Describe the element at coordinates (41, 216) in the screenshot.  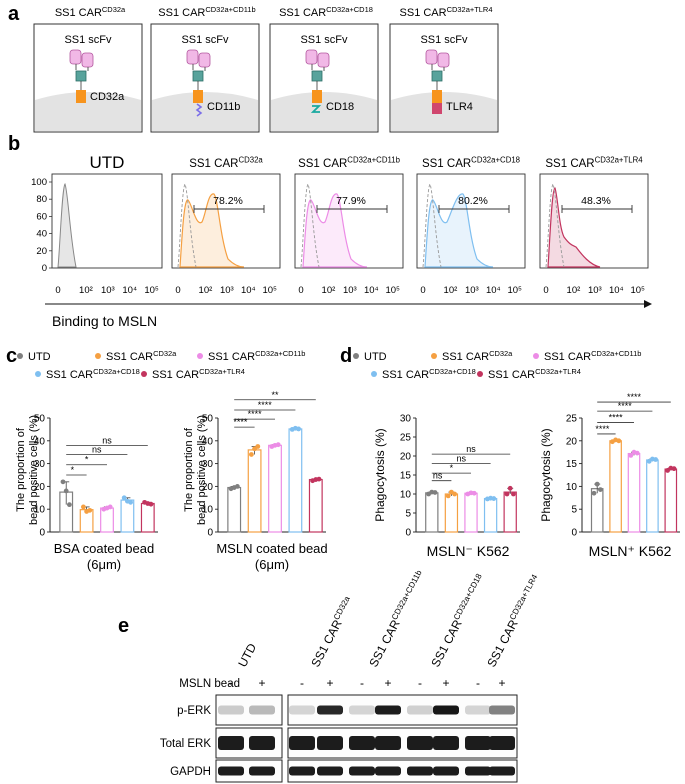
I see `y-tick-label: 60` at that location.